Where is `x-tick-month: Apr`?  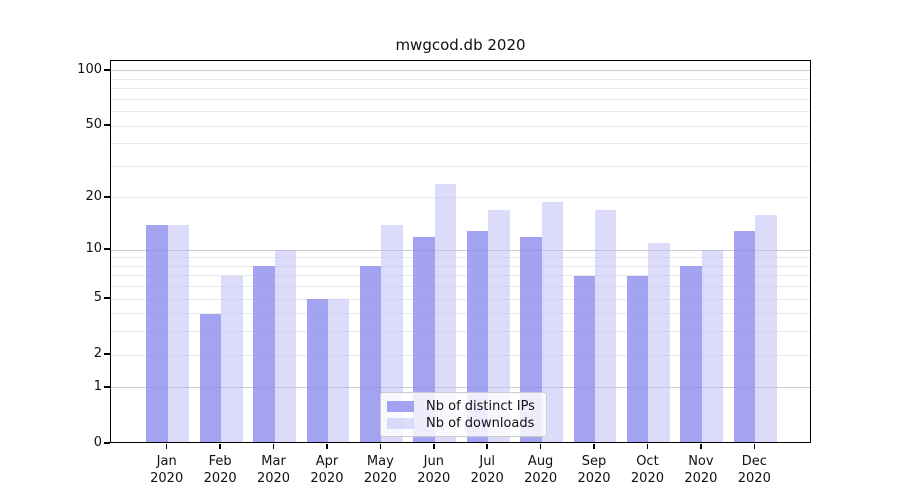 x-tick-month: Apr is located at coordinates (327, 461).